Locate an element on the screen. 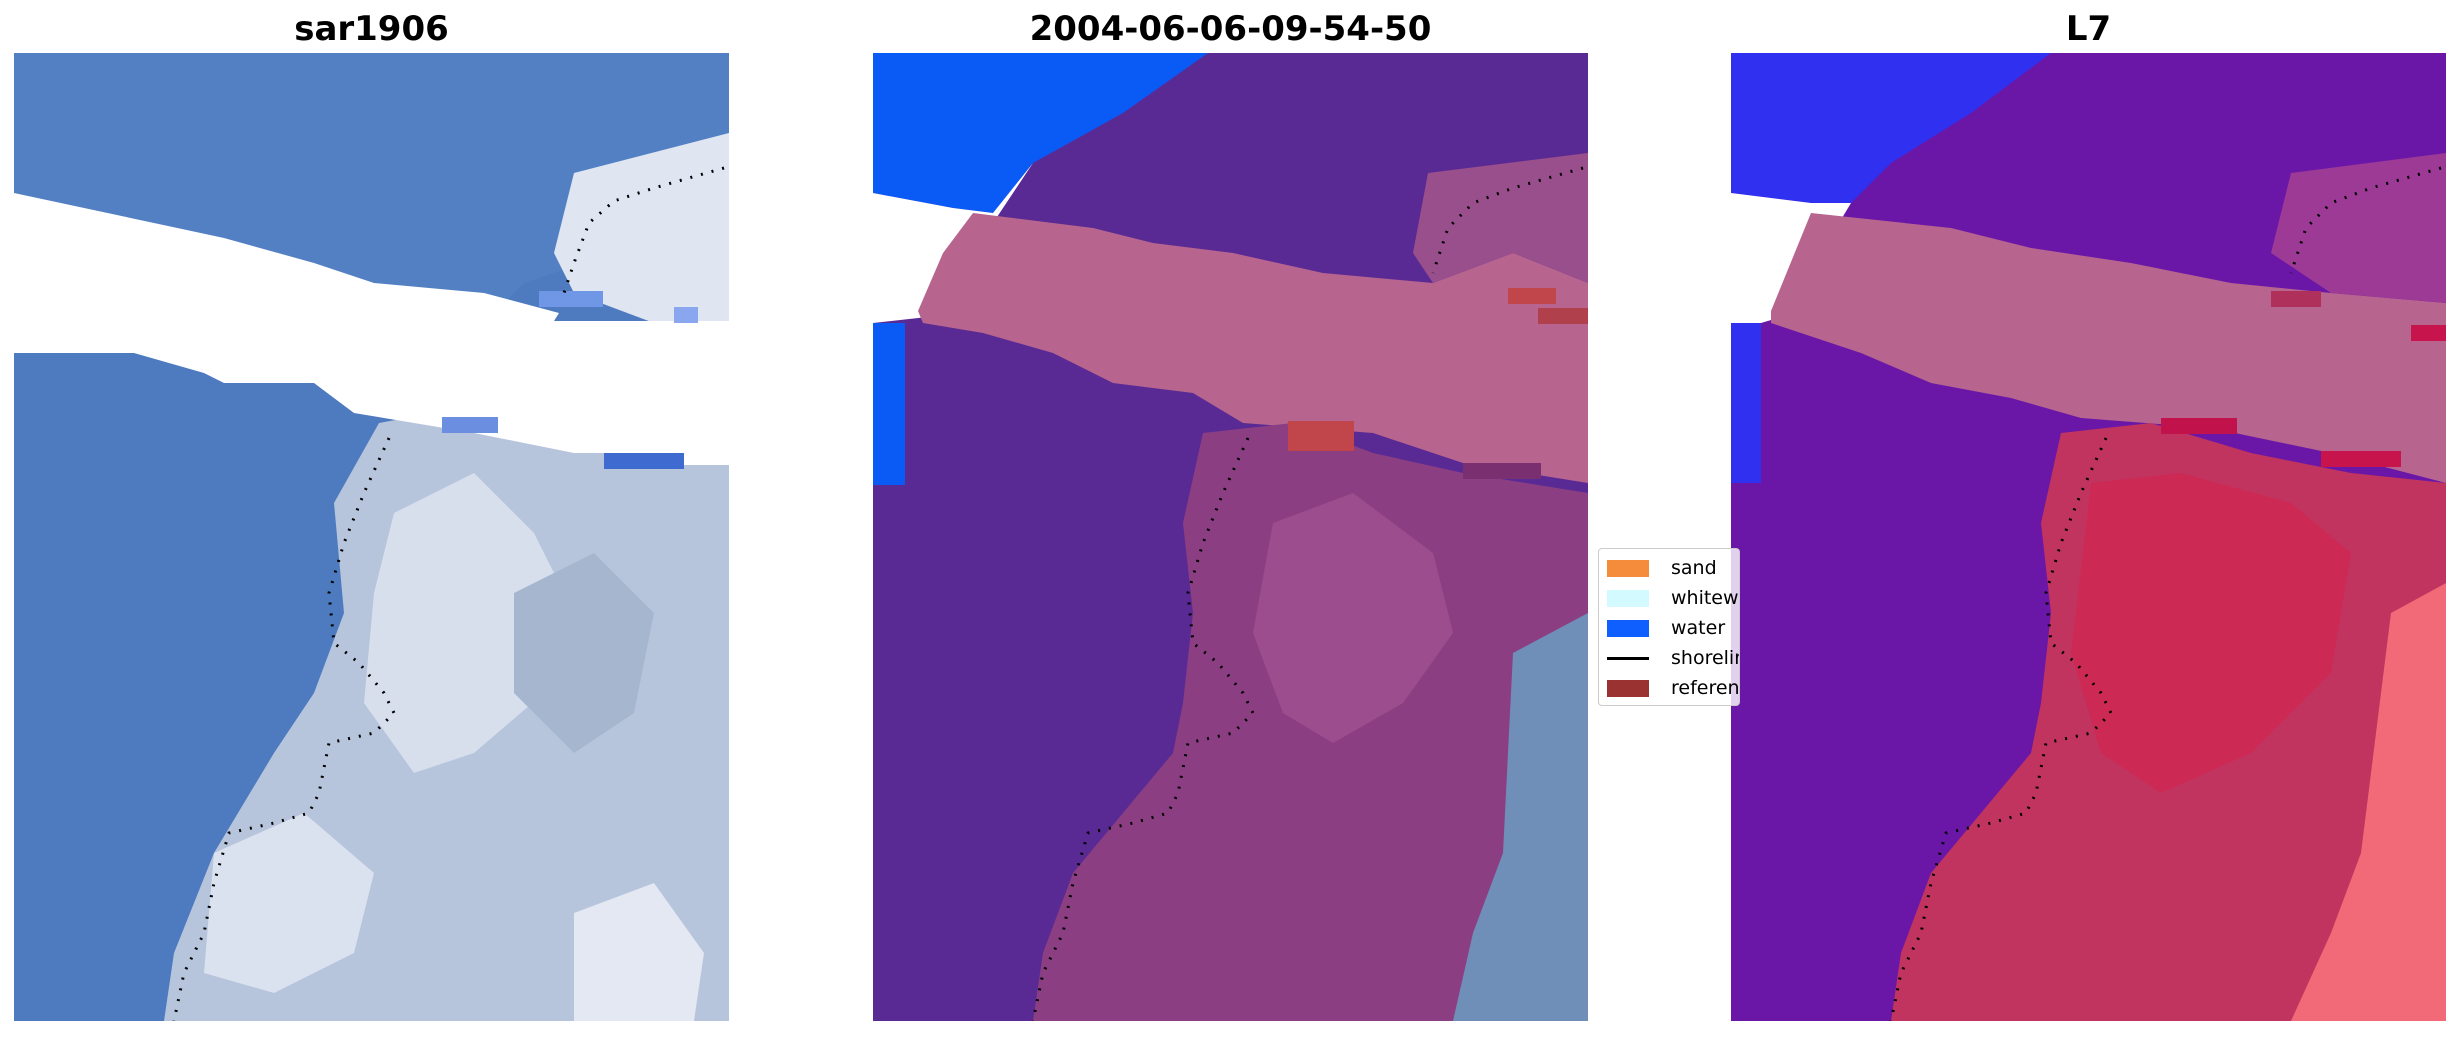 This screenshot has width=2460, height=1037. legend-label-whitewater: whitewater is located at coordinates (1705, 598).